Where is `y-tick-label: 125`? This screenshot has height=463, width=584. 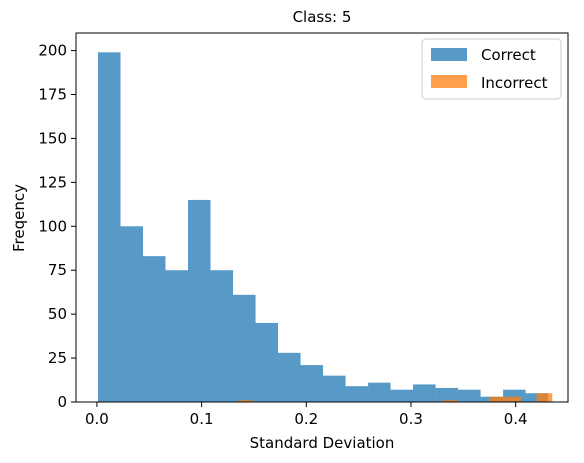 y-tick-label: 125 is located at coordinates (52, 182).